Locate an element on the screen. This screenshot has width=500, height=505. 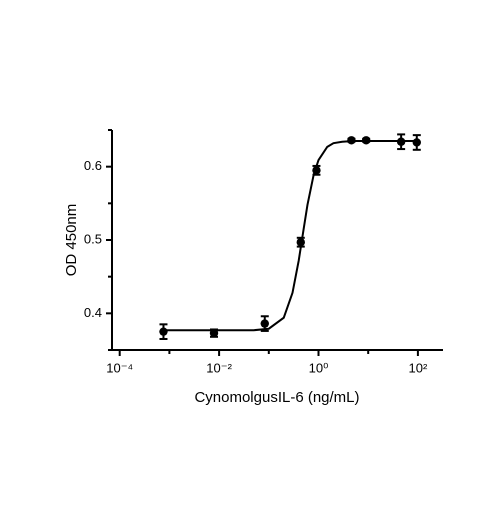
y-tick-label: 0.5 is located at coordinates (93, 238).